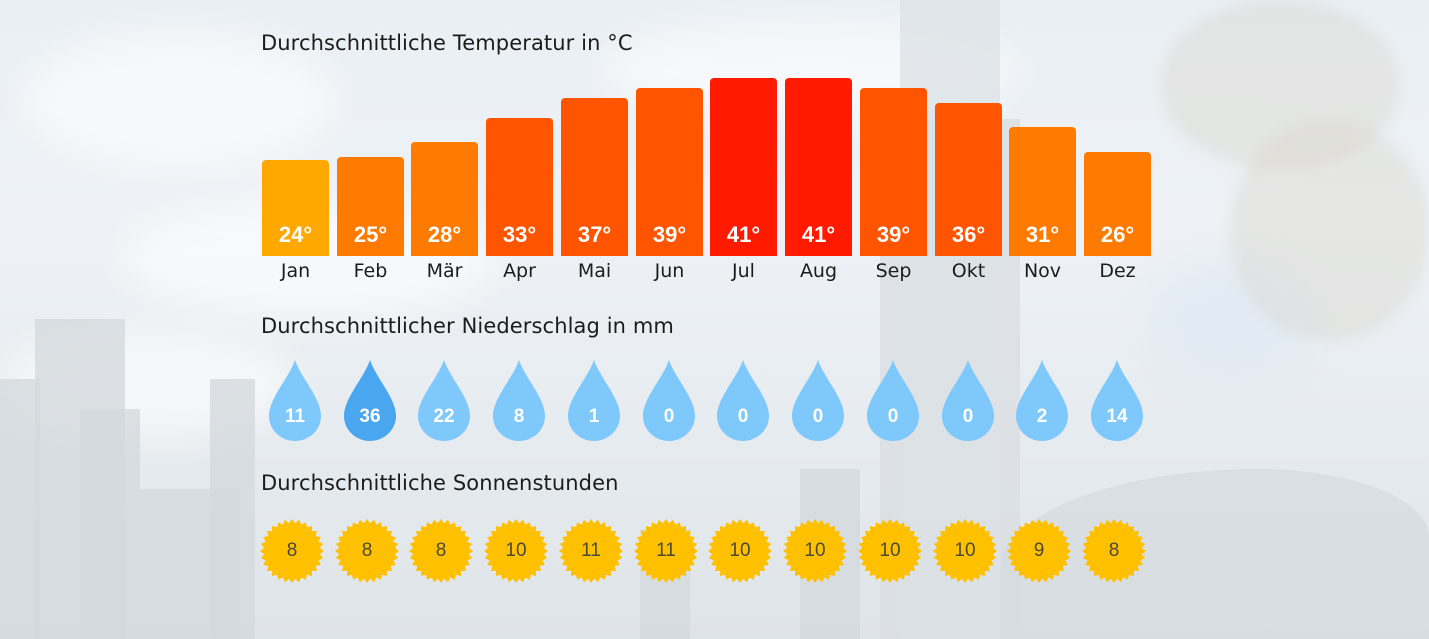 The image size is (1429, 639). Describe the element at coordinates (444, 416) in the screenshot. I see `precipitation-value: 22` at that location.